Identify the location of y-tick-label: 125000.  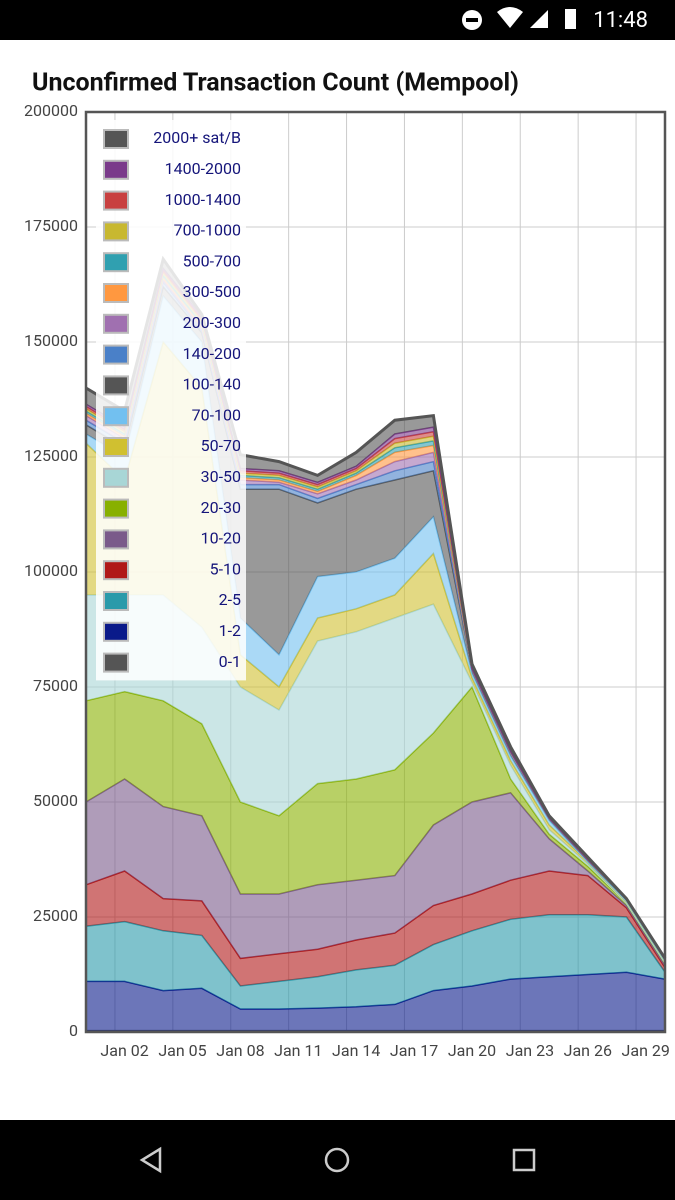
(51, 455).